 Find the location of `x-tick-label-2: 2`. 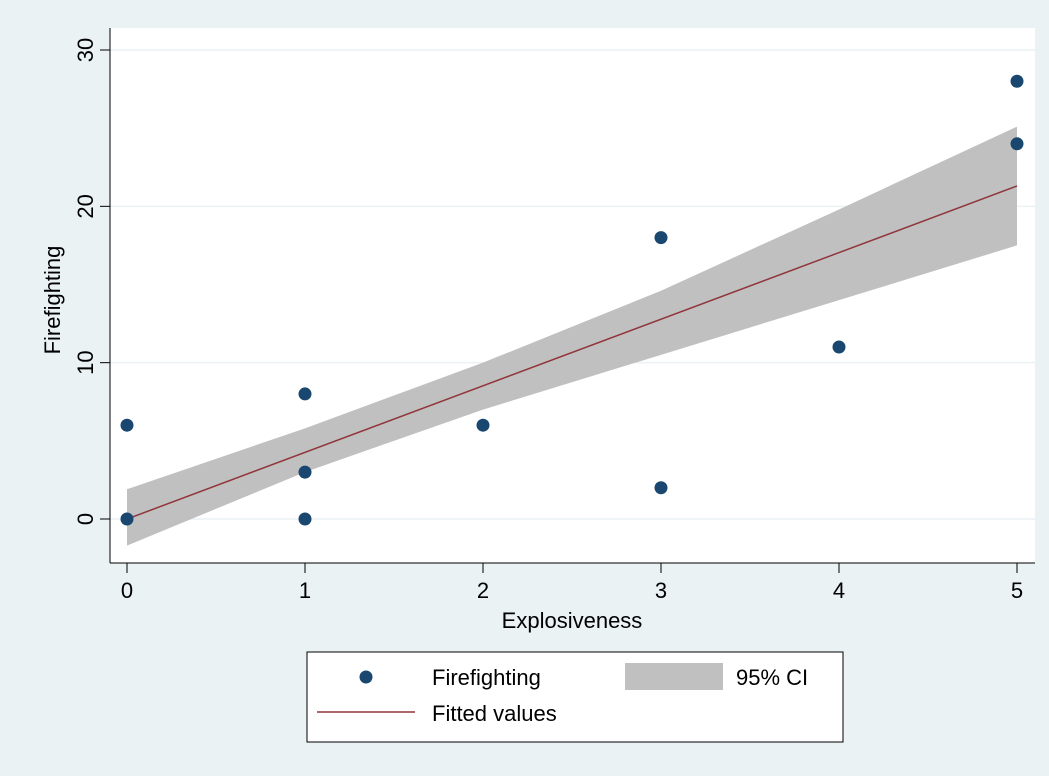

x-tick-label-2: 2 is located at coordinates (483, 590).